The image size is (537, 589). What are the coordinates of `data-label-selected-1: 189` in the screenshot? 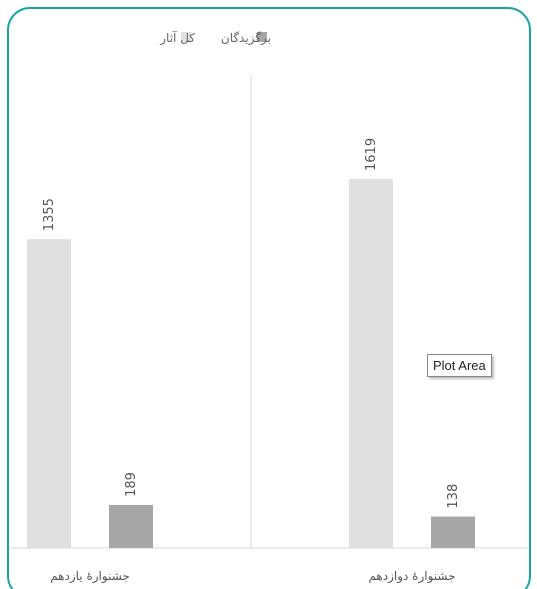 It's located at (131, 484).